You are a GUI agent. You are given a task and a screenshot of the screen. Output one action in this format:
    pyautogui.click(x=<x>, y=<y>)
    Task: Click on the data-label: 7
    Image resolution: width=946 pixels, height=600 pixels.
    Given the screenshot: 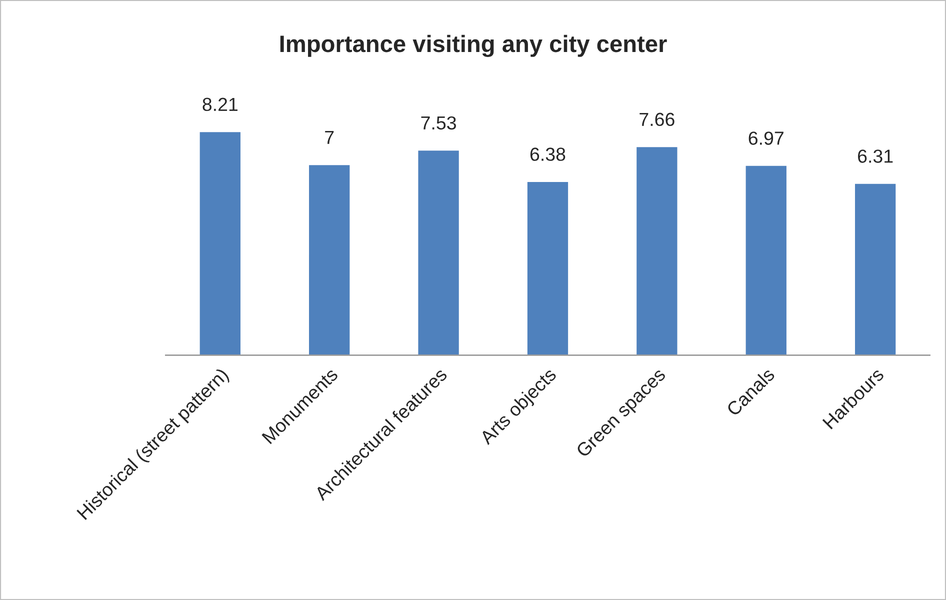 What is the action you would take?
    pyautogui.click(x=329, y=137)
    